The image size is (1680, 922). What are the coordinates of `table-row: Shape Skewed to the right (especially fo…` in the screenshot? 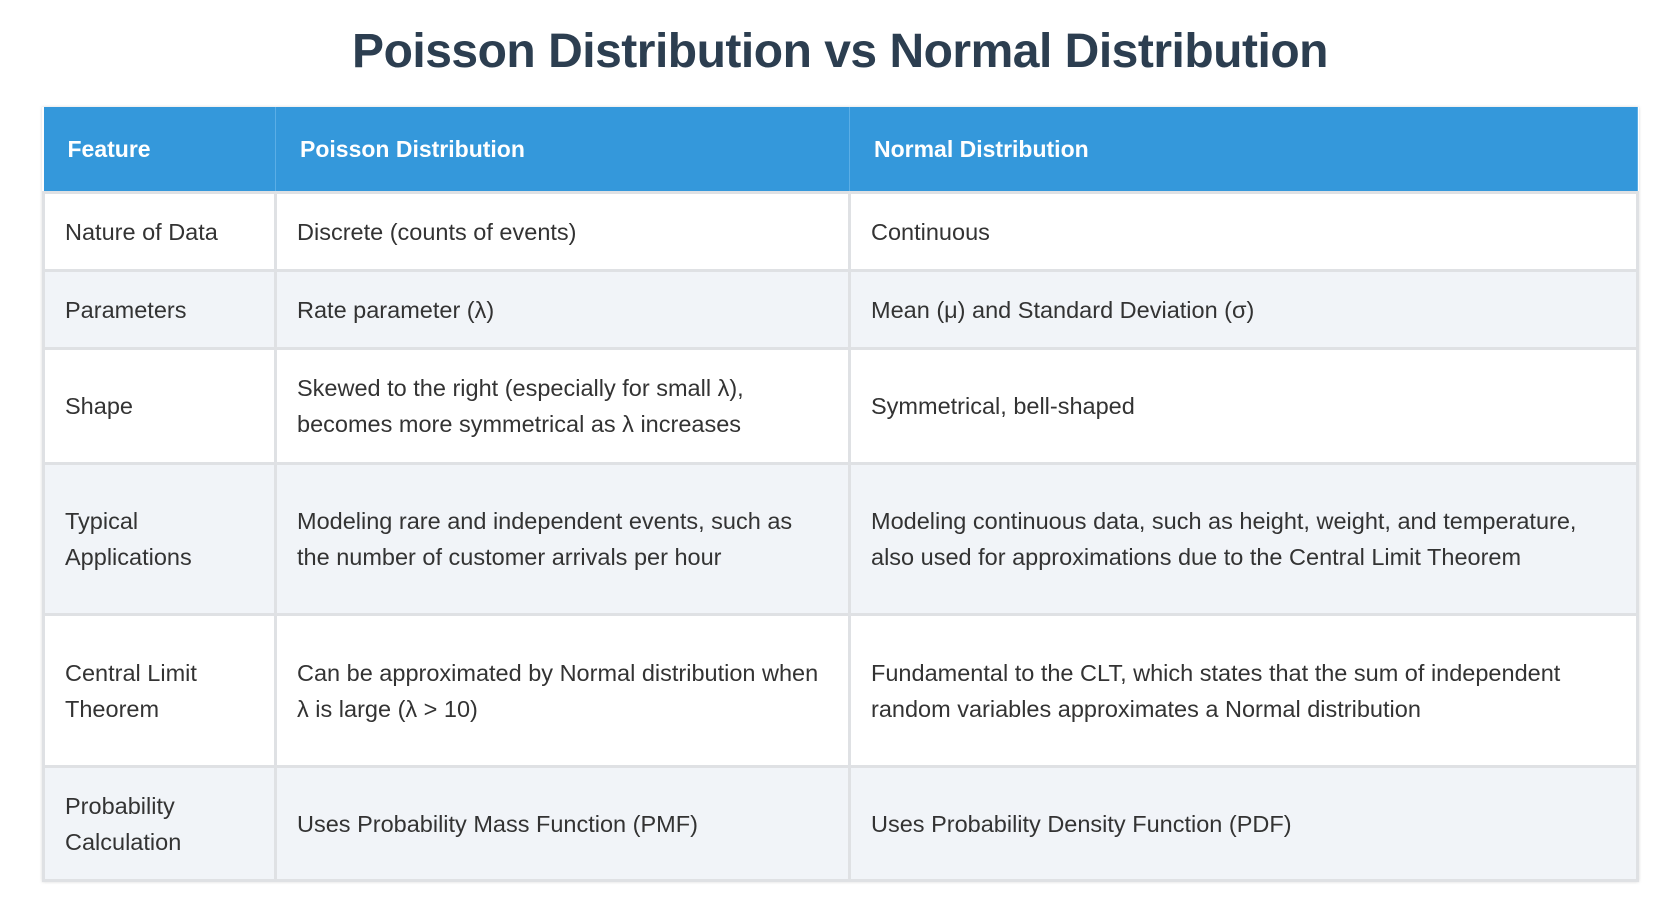 It's located at (840, 406).